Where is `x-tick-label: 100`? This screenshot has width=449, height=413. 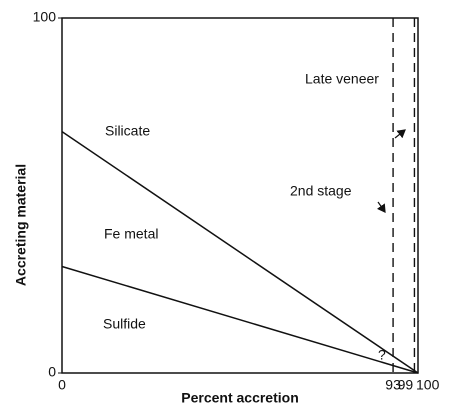 x-tick-label: 100 is located at coordinates (428, 385).